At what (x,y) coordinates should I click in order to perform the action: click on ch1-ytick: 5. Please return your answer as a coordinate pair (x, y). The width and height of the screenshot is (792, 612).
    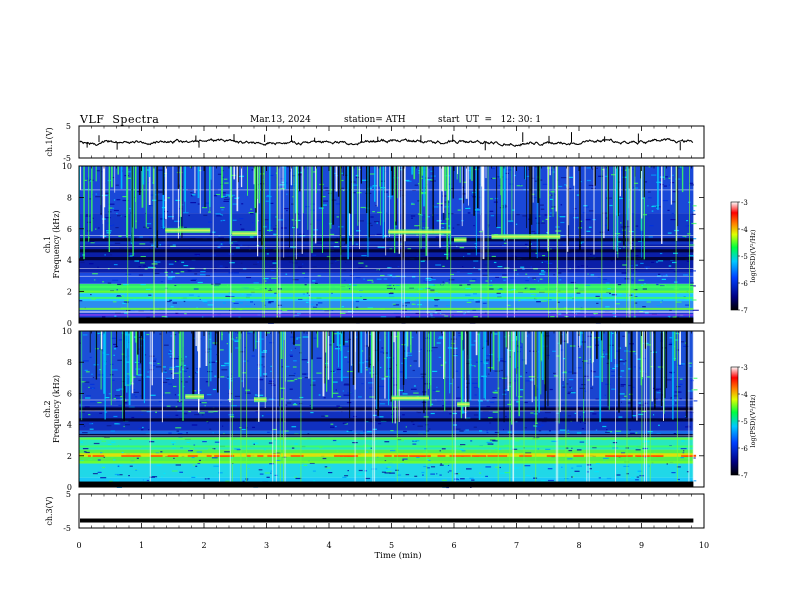
    Looking at the image, I should click on (68, 126).